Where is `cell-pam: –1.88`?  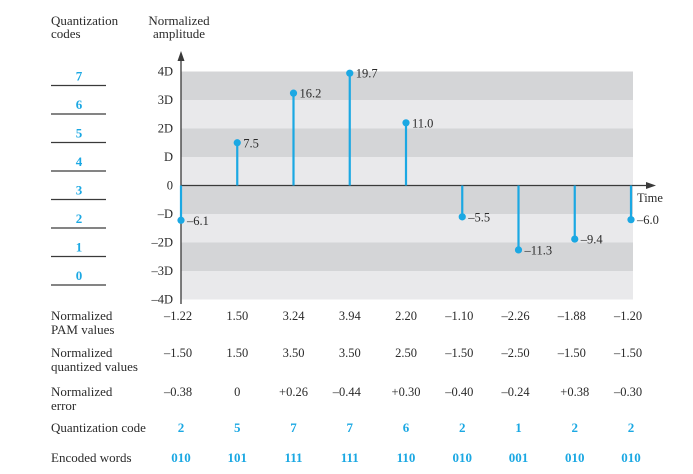 cell-pam: –1.88 is located at coordinates (571, 316).